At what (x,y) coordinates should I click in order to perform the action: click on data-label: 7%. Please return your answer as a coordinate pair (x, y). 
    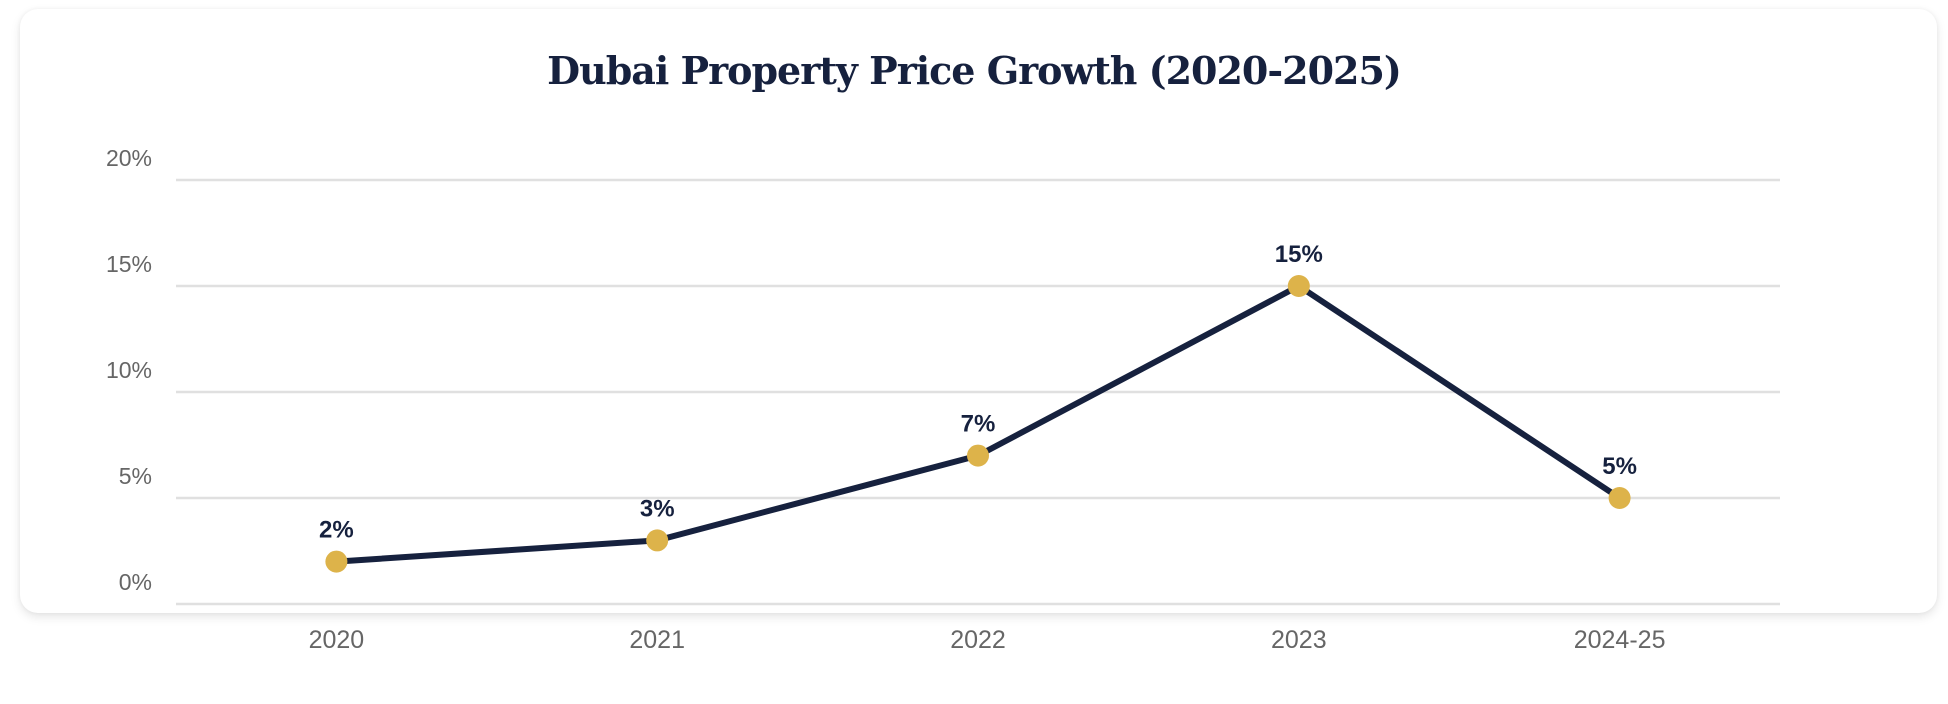
    Looking at the image, I should click on (978, 424).